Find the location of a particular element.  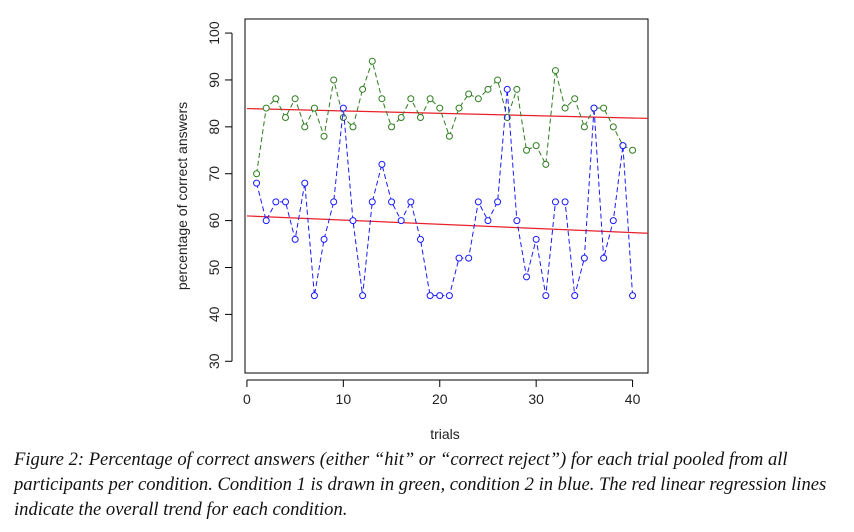

y-tick-label: 90 is located at coordinates (214, 80).